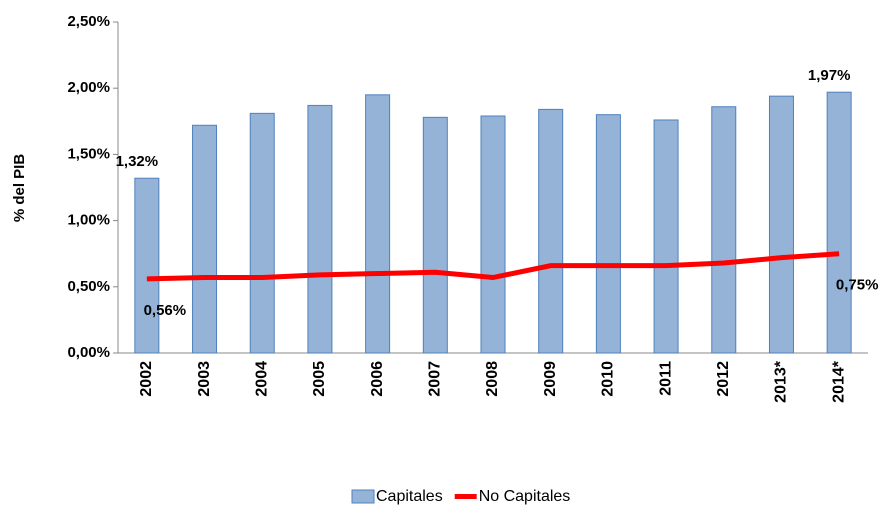 This screenshot has width=896, height=516. What do you see at coordinates (608, 379) in the screenshot?
I see `x-tick-label: 2010` at bounding box center [608, 379].